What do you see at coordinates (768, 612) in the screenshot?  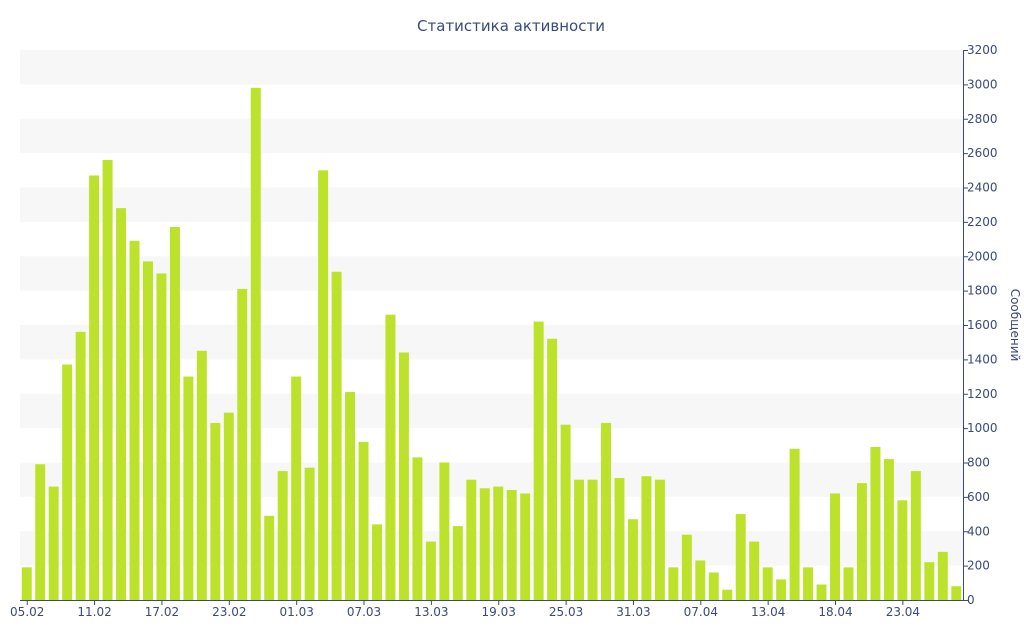 I see `x-tick-label: 13.04` at bounding box center [768, 612].